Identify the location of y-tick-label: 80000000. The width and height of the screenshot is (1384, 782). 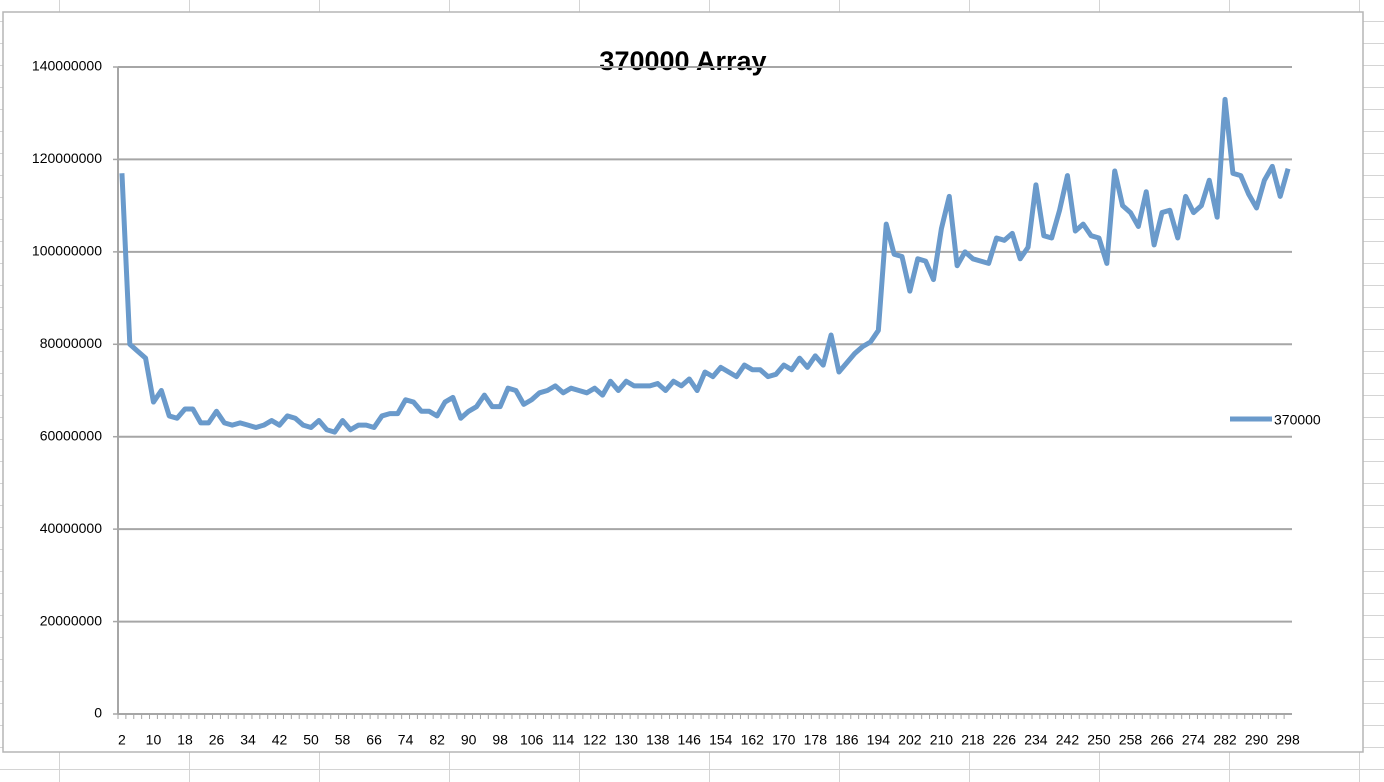
(71, 343).